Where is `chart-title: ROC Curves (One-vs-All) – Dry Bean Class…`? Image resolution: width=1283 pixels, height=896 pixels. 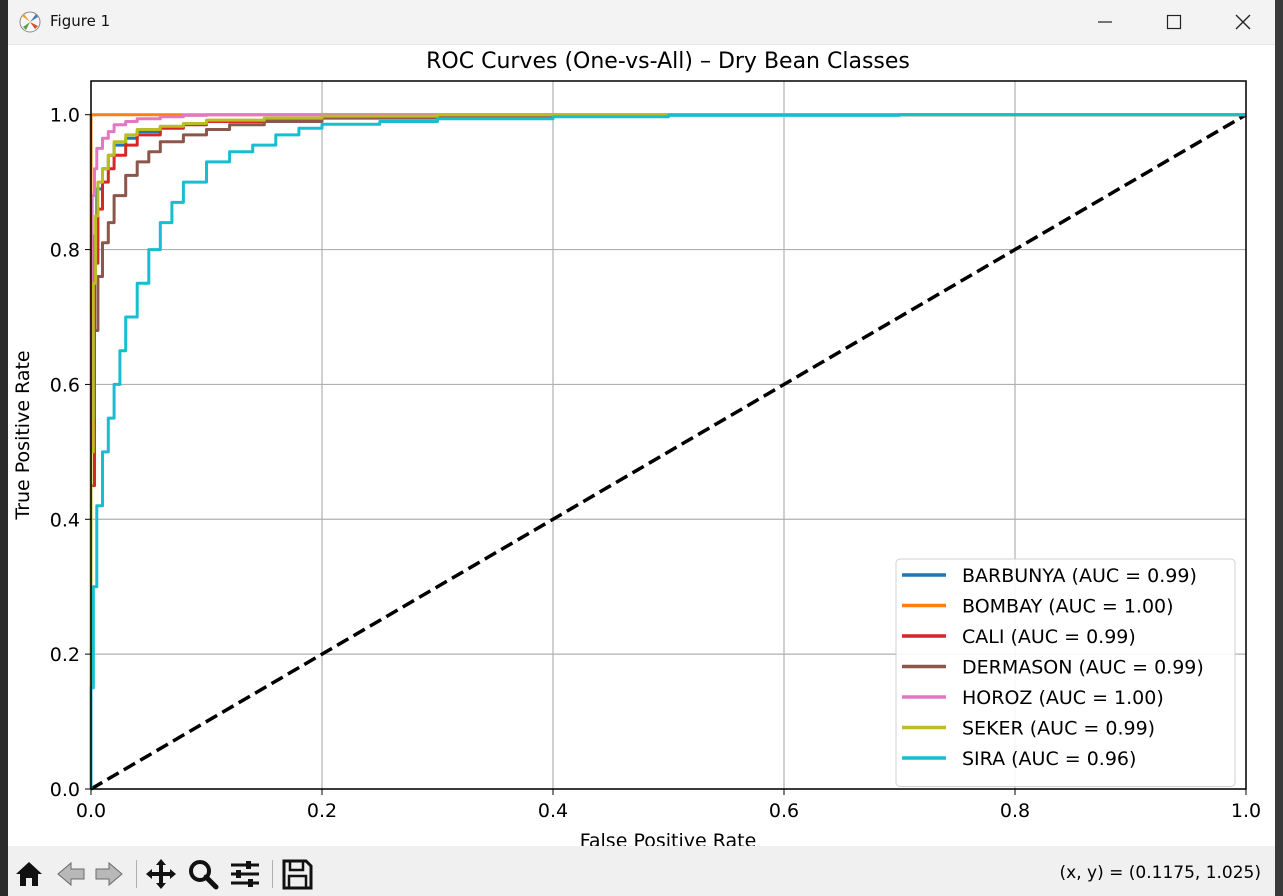 chart-title: ROC Curves (One-vs-All) – Dry Bean Class… is located at coordinates (668, 61).